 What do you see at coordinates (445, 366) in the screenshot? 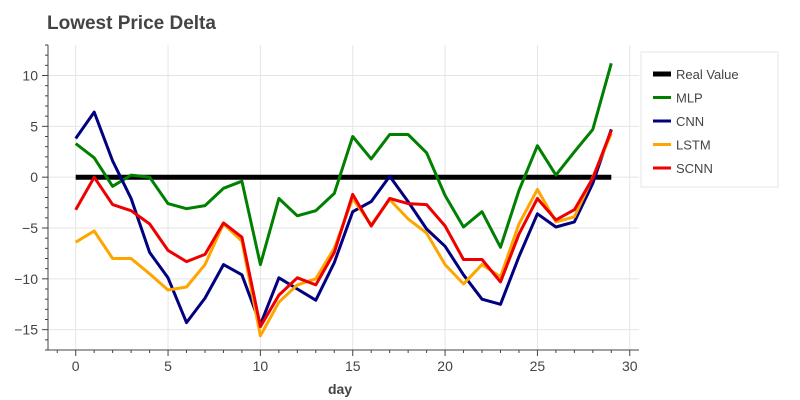
I see `x-tick-label: 20` at bounding box center [445, 366].